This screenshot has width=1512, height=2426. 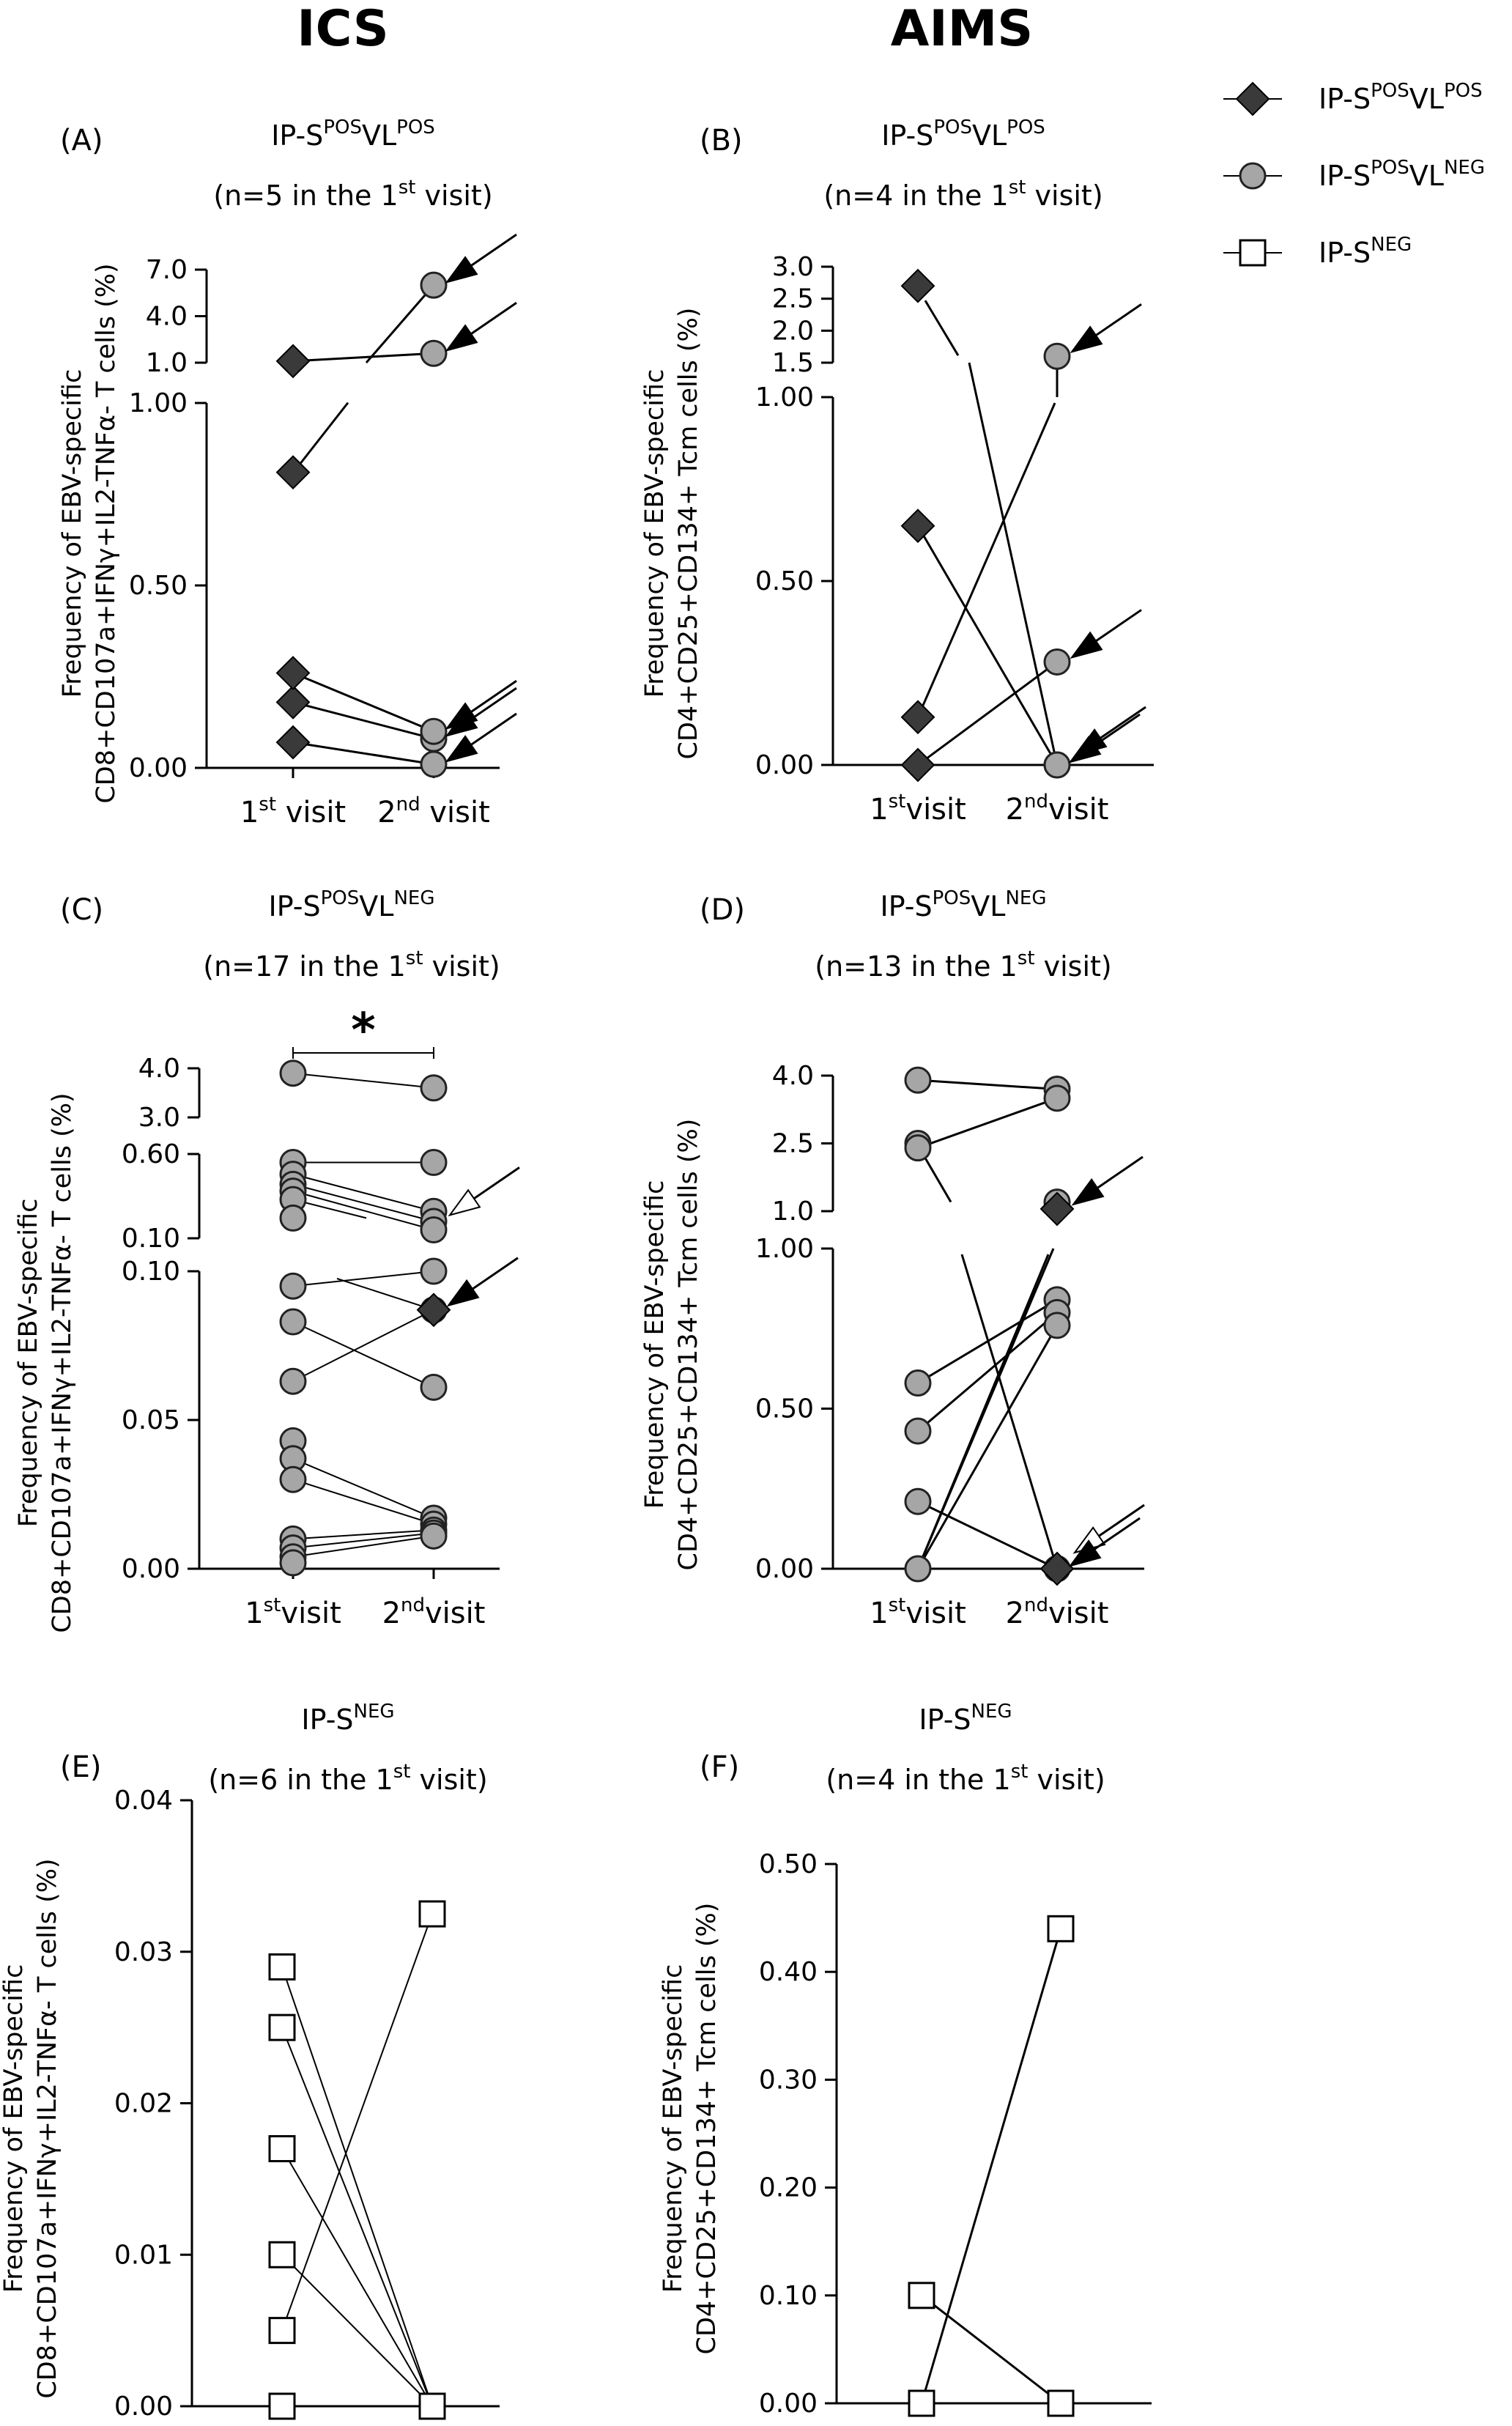 I want to click on y-tick-label: 3.0, so click(x=159, y=1118).